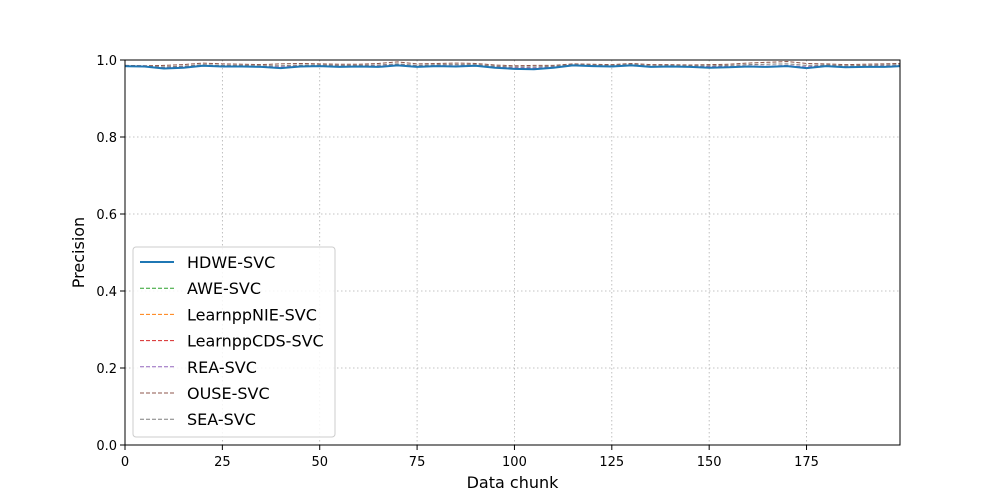 Image resolution: width=1000 pixels, height=500 pixels. I want to click on y-tick-label: 0.6, so click(106, 215).